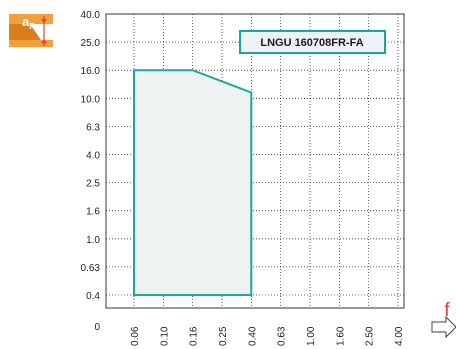 The image size is (456, 349). What do you see at coordinates (194, 336) in the screenshot?
I see `x-tick-label: 0.16` at bounding box center [194, 336].